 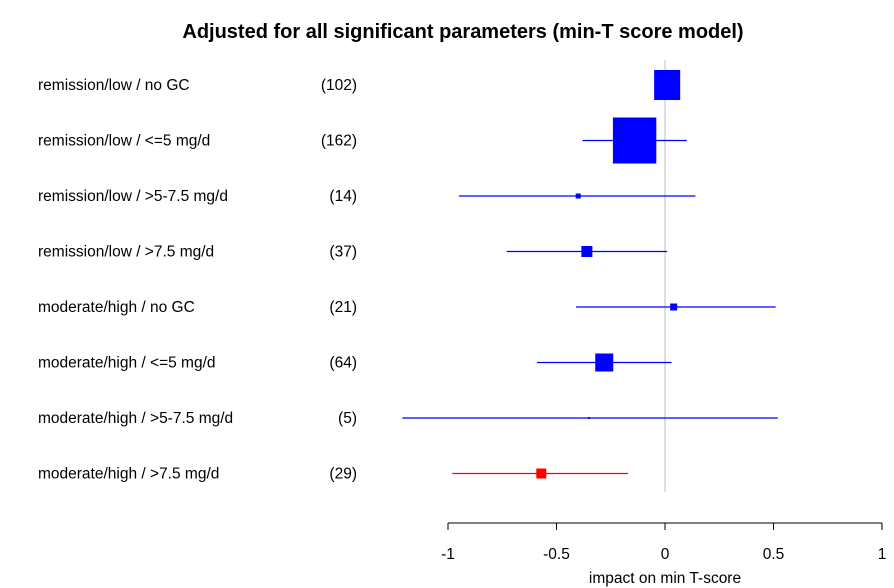 What do you see at coordinates (774, 554) in the screenshot?
I see `x-tick-label: 0.5` at bounding box center [774, 554].